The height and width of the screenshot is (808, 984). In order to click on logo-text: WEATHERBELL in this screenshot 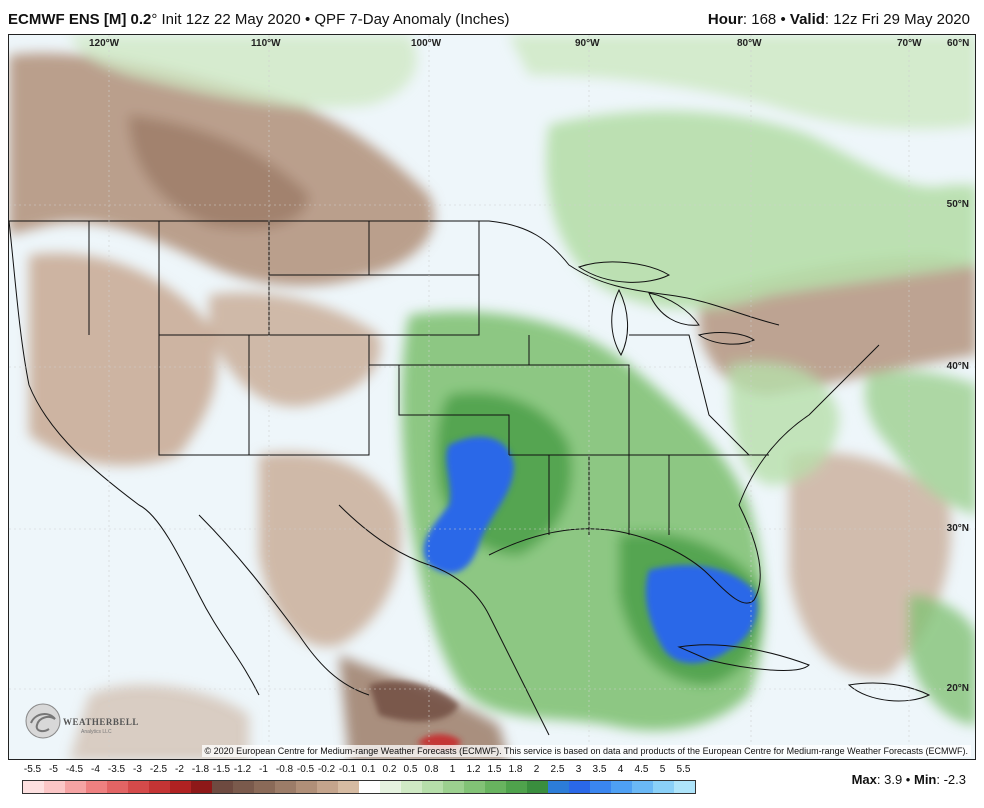, I will do `click(101, 722)`.